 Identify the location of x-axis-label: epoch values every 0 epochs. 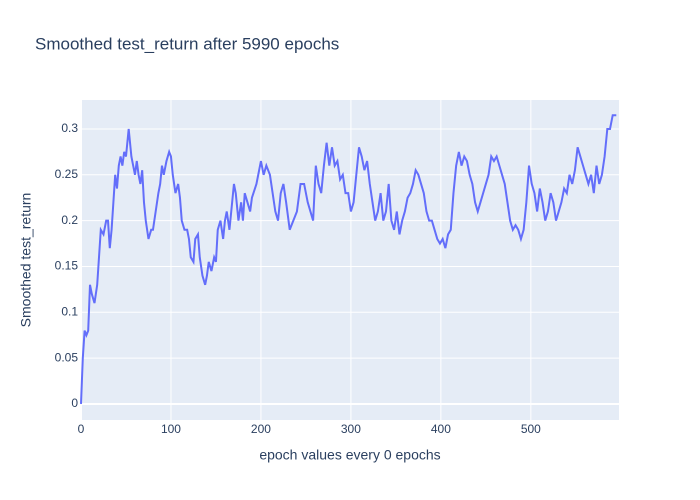
(349, 455).